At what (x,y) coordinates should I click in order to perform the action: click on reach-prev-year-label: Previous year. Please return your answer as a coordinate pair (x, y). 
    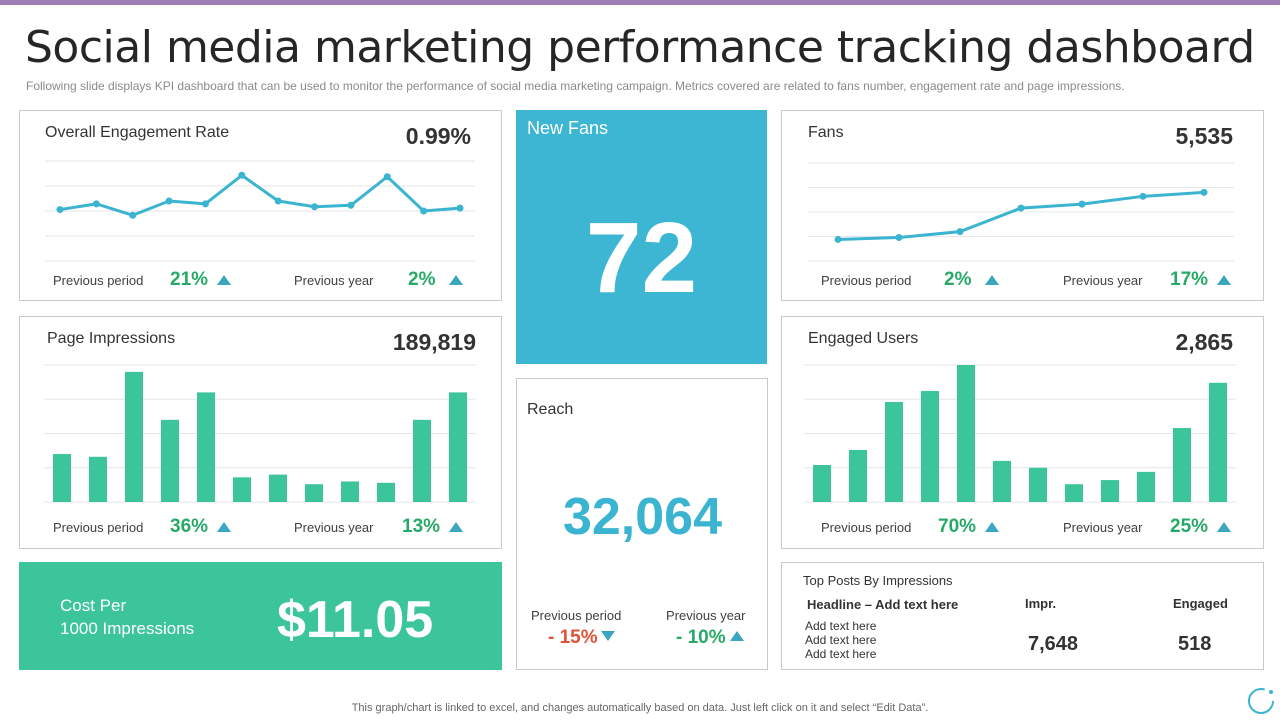
    Looking at the image, I should click on (706, 615).